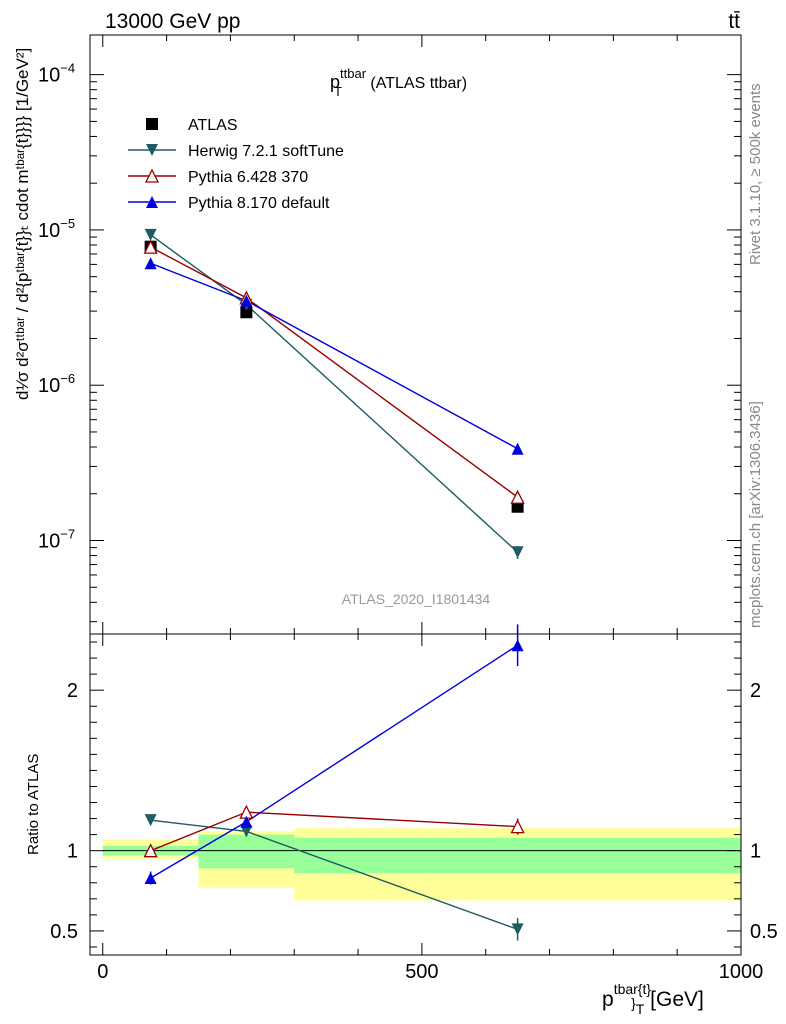  I want to click on ratio-y-tick-label: 0.5, so click(64, 932).